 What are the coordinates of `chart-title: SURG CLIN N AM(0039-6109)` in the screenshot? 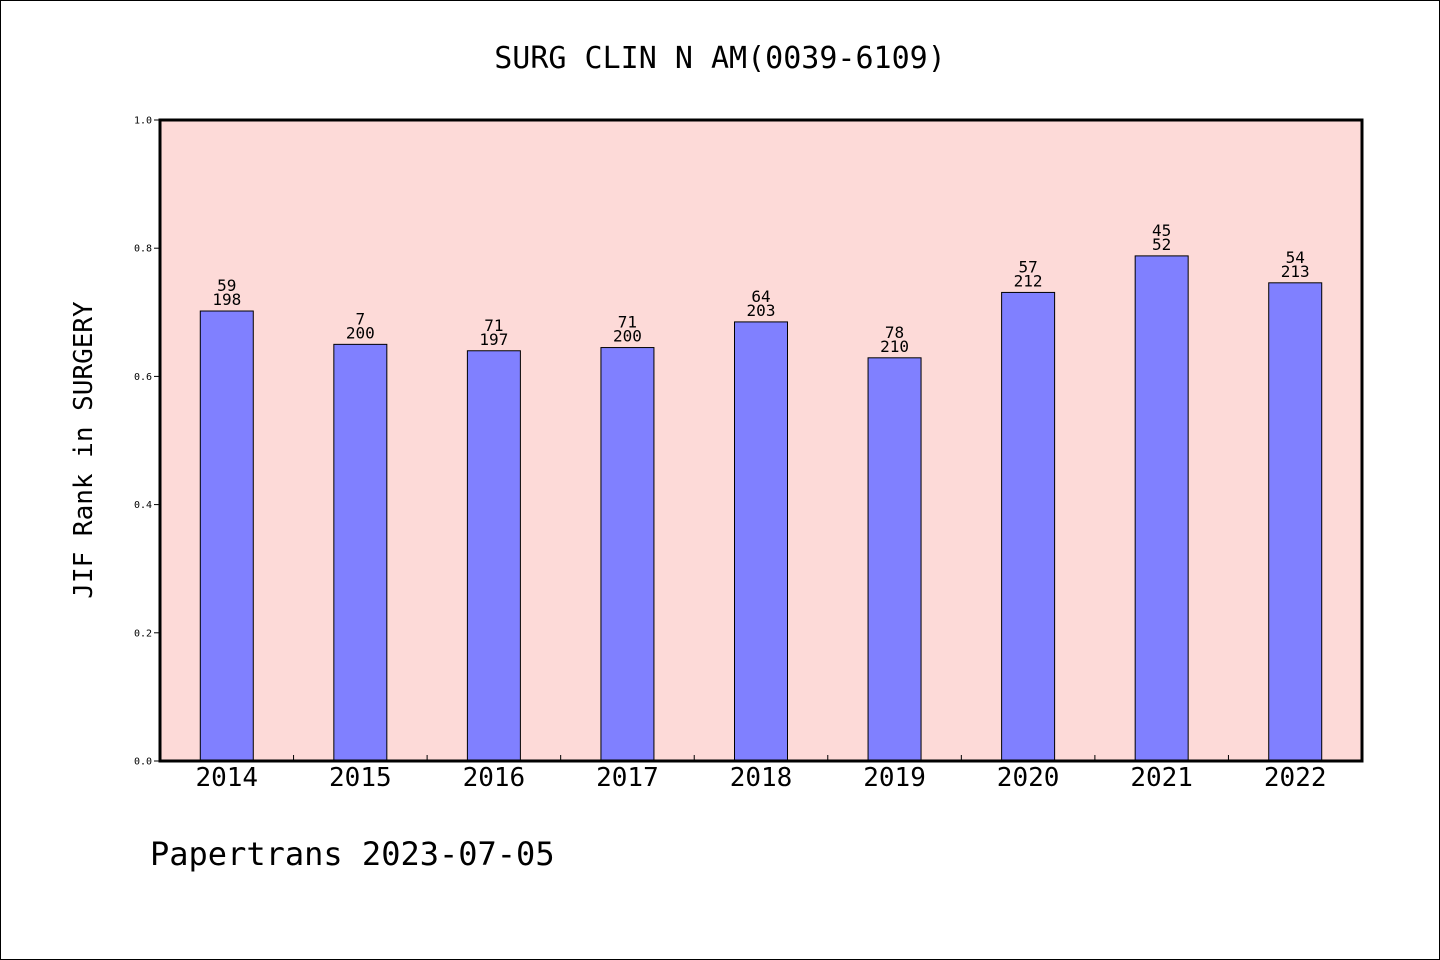 It's located at (720, 58).